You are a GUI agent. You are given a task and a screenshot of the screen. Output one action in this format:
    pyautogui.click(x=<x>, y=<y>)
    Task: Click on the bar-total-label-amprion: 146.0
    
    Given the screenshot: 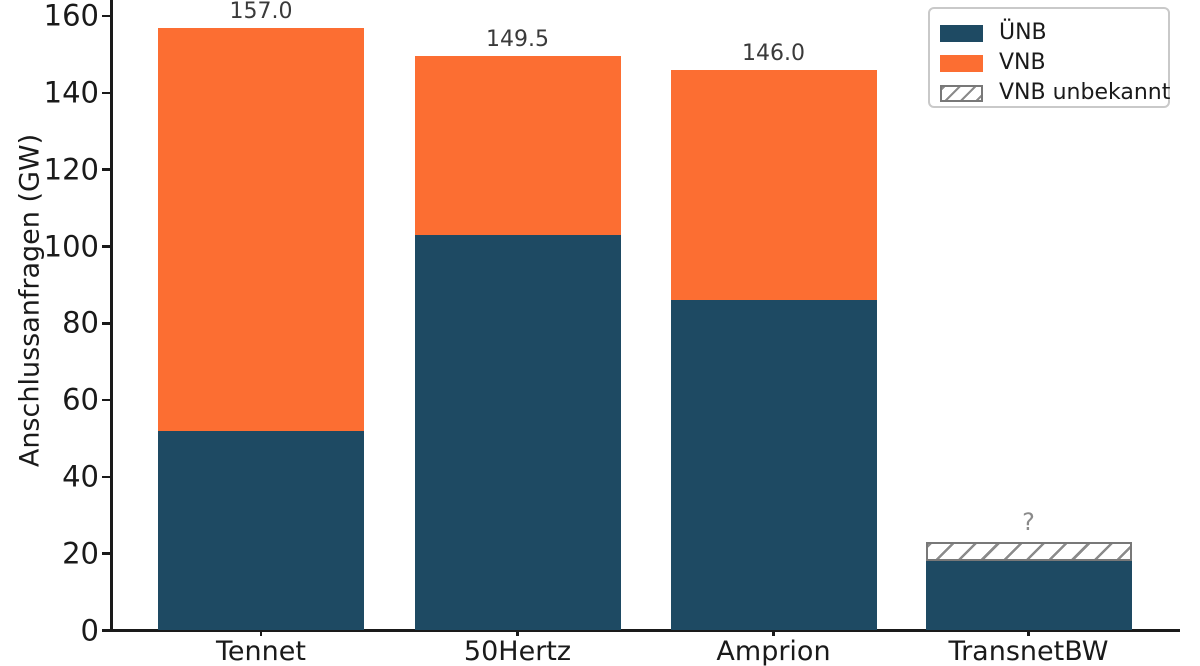 What is the action you would take?
    pyautogui.click(x=773, y=53)
    